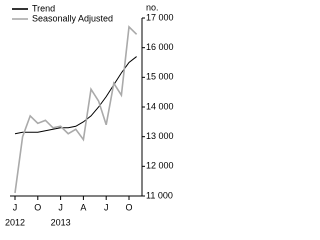 The image size is (320, 240). Describe the element at coordinates (160, 136) in the screenshot. I see `y-tick-label: 13 000` at that location.